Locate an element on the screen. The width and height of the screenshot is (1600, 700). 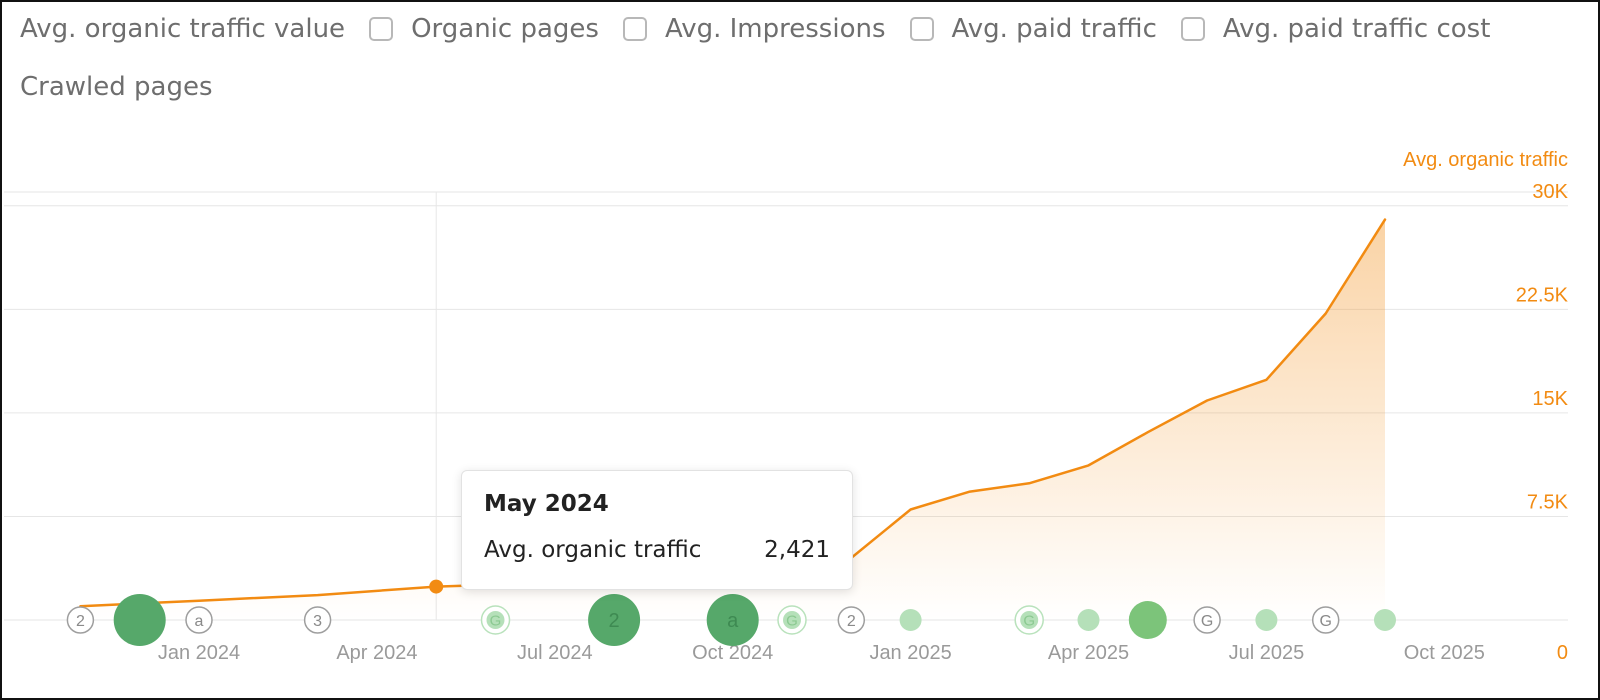
x-tick-label: Jan 2025 is located at coordinates (910, 653).